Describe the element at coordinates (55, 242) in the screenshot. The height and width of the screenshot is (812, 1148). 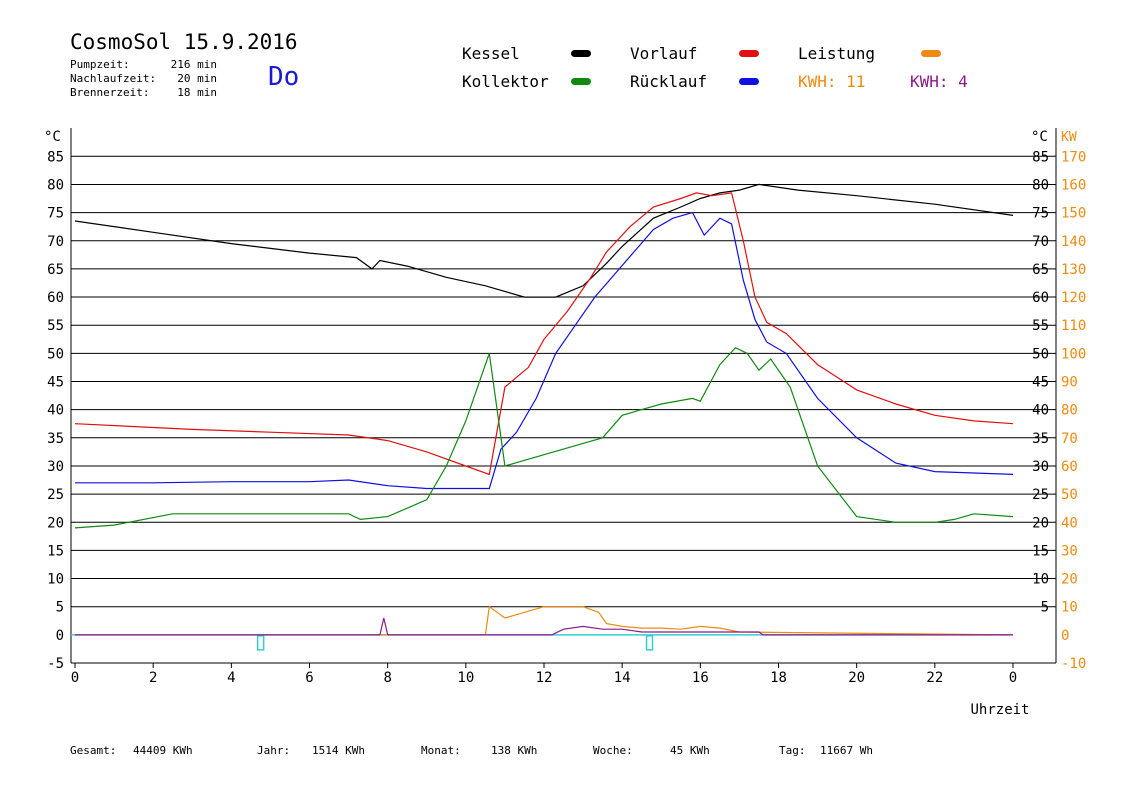
I see `y-tick-label-left: 70` at that location.